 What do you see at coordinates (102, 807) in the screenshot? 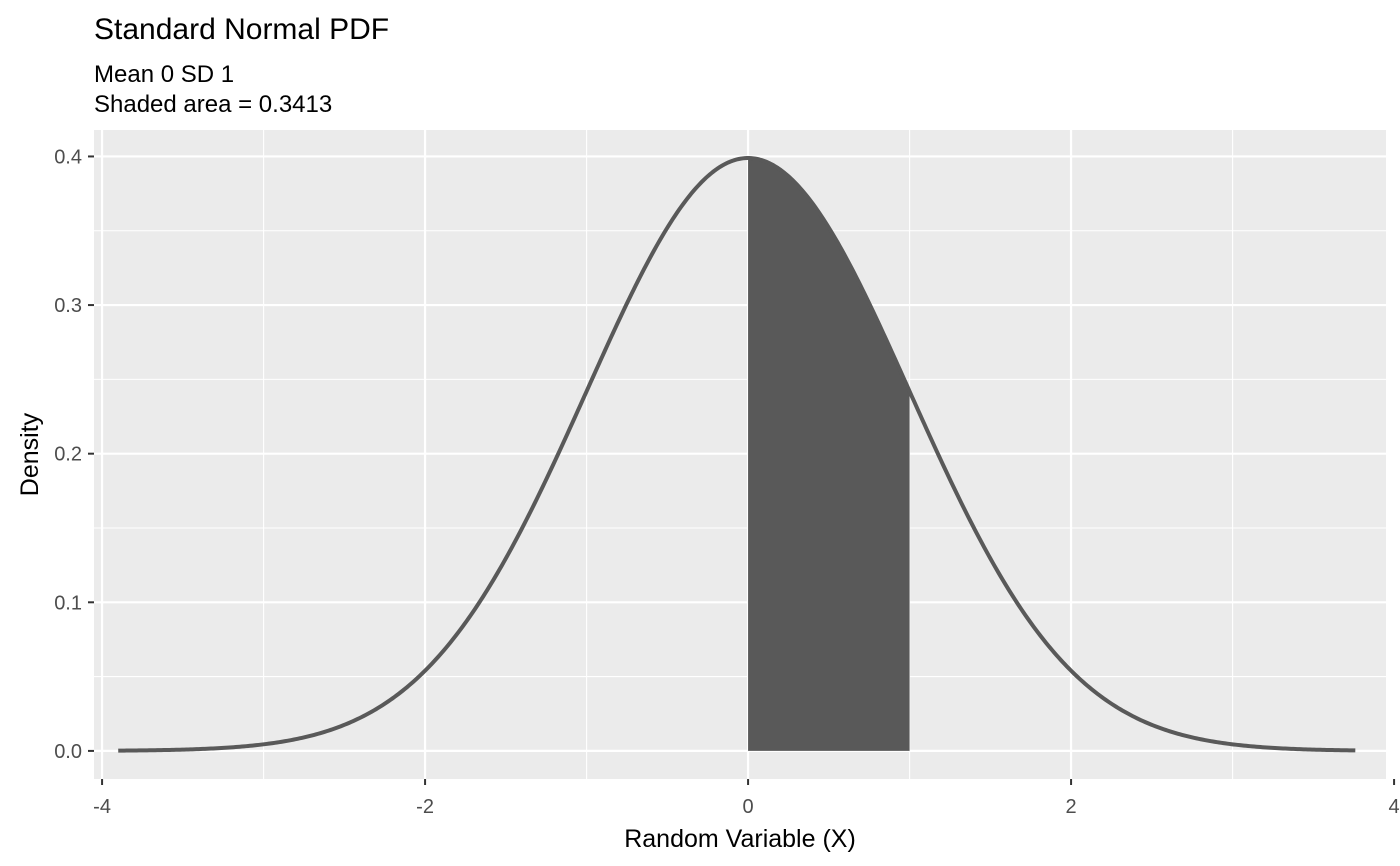
I see `x-tick-label: -4` at bounding box center [102, 807].